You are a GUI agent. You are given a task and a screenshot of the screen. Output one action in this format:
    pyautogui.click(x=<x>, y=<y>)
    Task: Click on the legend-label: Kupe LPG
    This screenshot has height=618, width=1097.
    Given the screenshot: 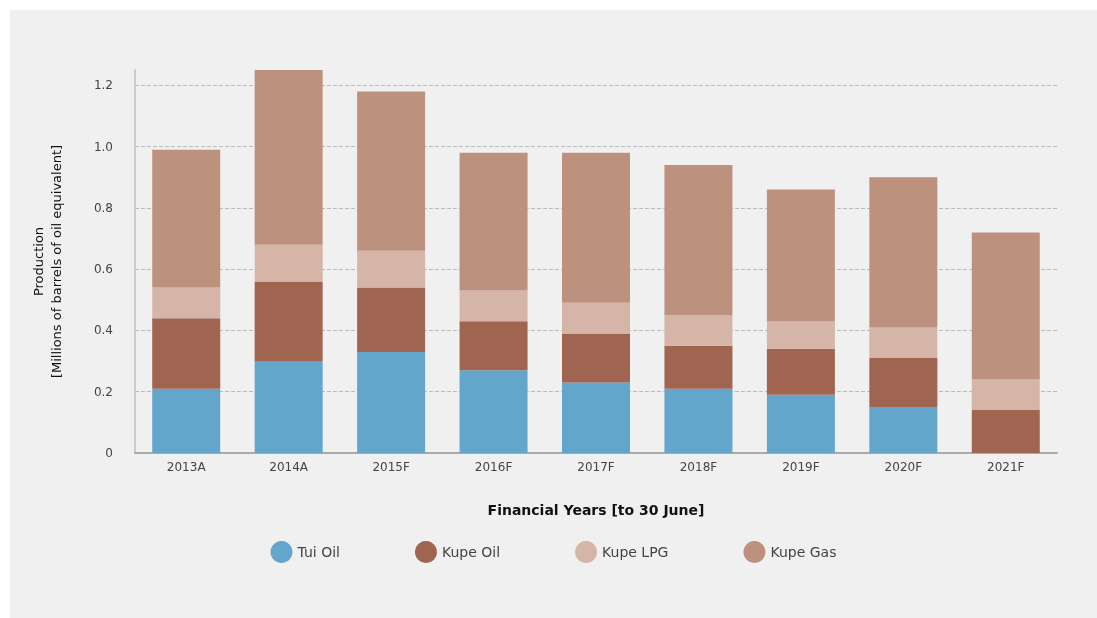 What is the action you would take?
    pyautogui.click(x=635, y=552)
    